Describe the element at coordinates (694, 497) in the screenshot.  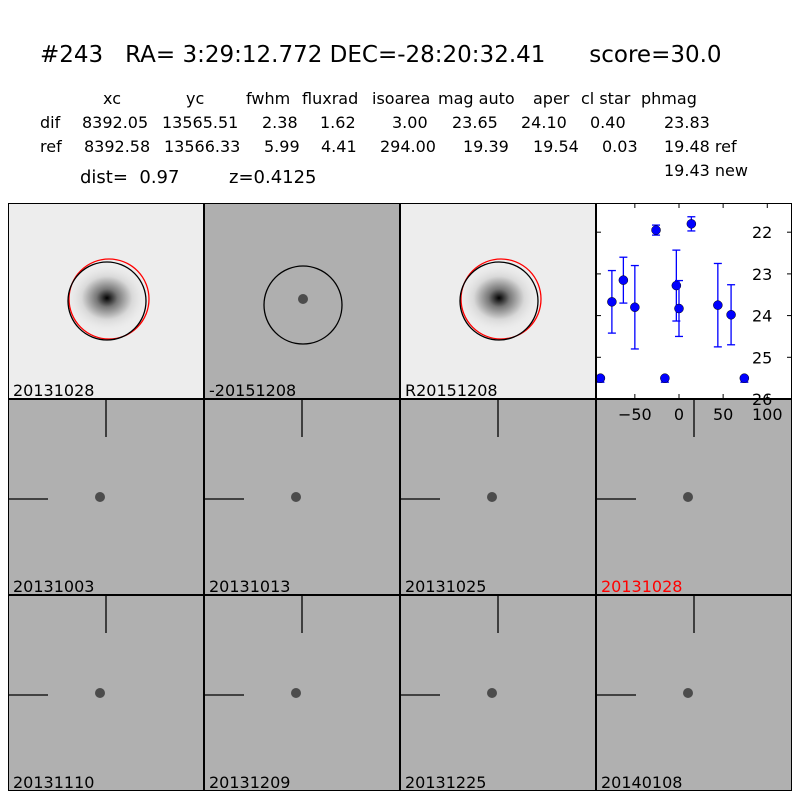
I see `epoch-cutout: 20131028` at that location.